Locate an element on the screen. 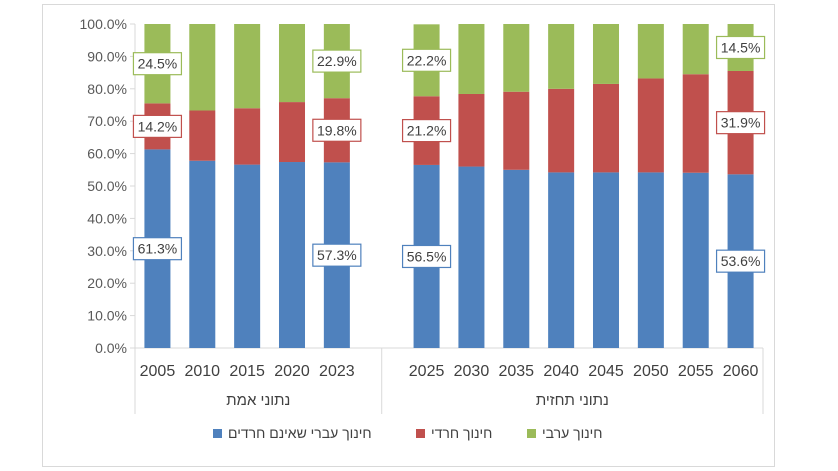 The height and width of the screenshot is (471, 838). bar-segment-2030-s2 is located at coordinates (471, 59).